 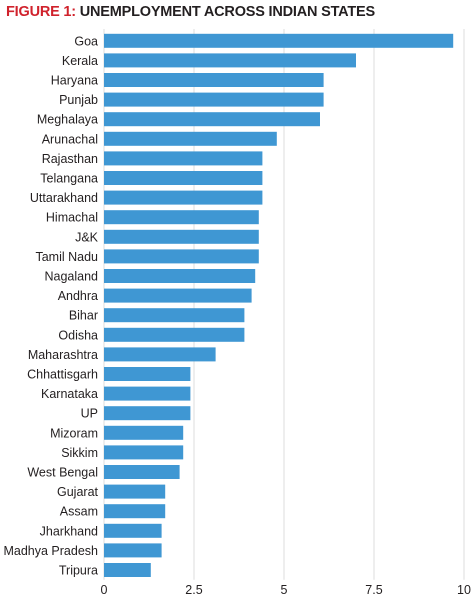 I want to click on category-label: Chhattisgarh, so click(x=62, y=375).